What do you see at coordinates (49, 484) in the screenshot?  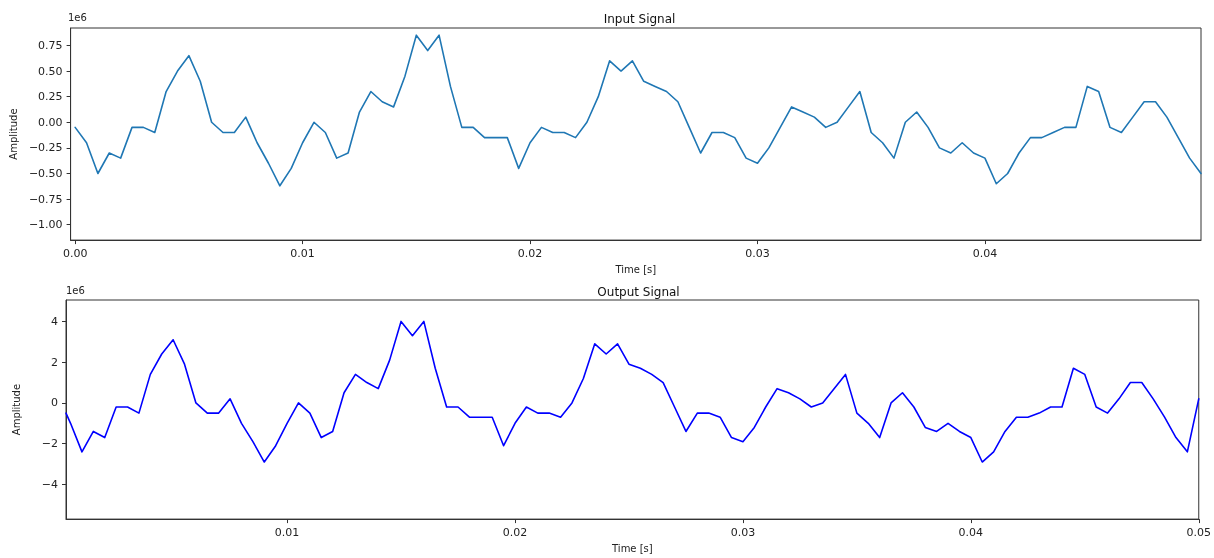 I see `y-tick-label: −4` at bounding box center [49, 484].